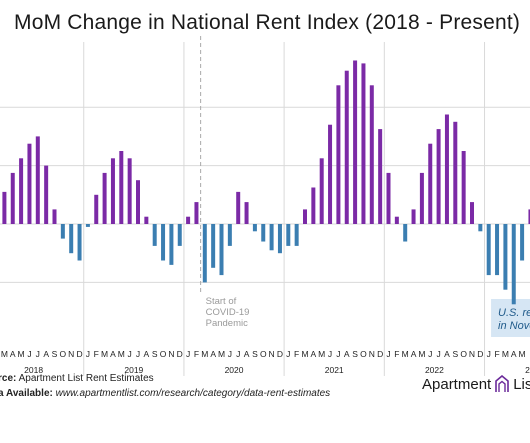 This screenshot has height=443, width=530. I want to click on building-icon, so click(502, 383).